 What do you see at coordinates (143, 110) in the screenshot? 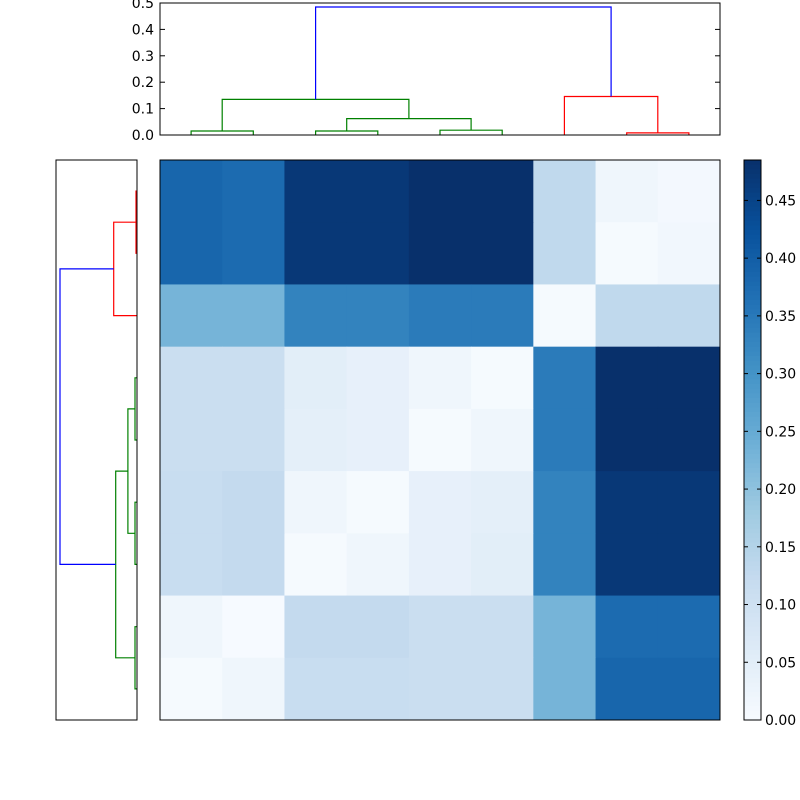
I see `top-dendrogram-ytick-label: 0.1` at bounding box center [143, 110].